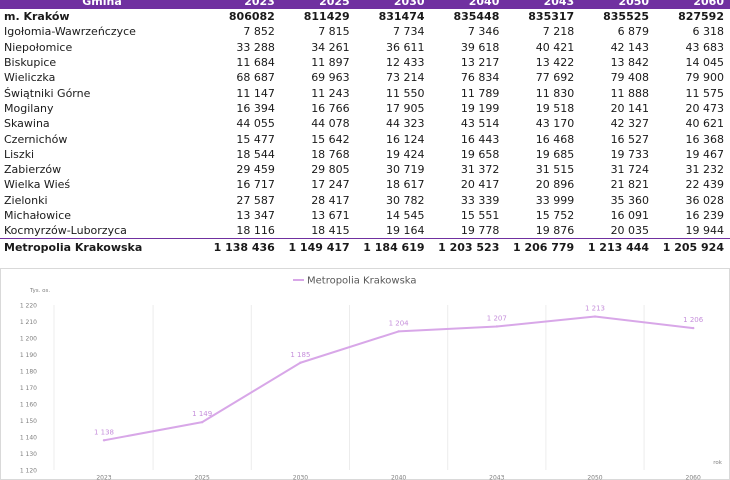  What do you see at coordinates (28, 339) in the screenshot?
I see `y-tick-label: 1 200` at bounding box center [28, 339].